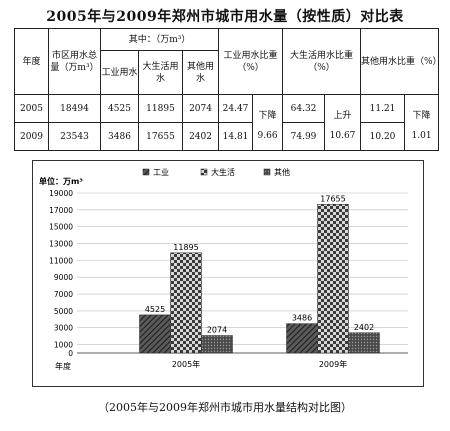 Image resolution: width=450 pixels, height=431 pixels. What do you see at coordinates (225, 17) in the screenshot?
I see `table-title: 2005年与2009年郑州市城市用水量（按性质）对比表` at bounding box center [225, 17].